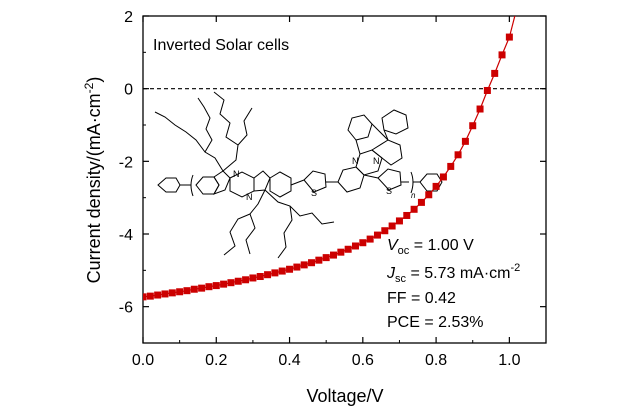 The image size is (633, 413). I want to click on y-tick-label: -6, so click(126, 308).